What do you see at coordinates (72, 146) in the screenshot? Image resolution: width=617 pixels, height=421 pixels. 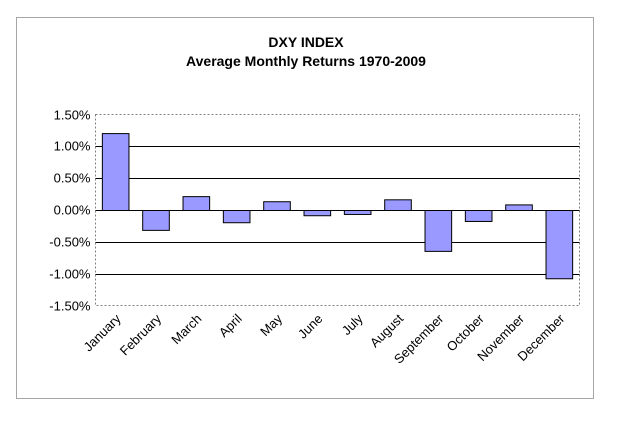 I see `y-tick-label: 1.00%` at bounding box center [72, 146].